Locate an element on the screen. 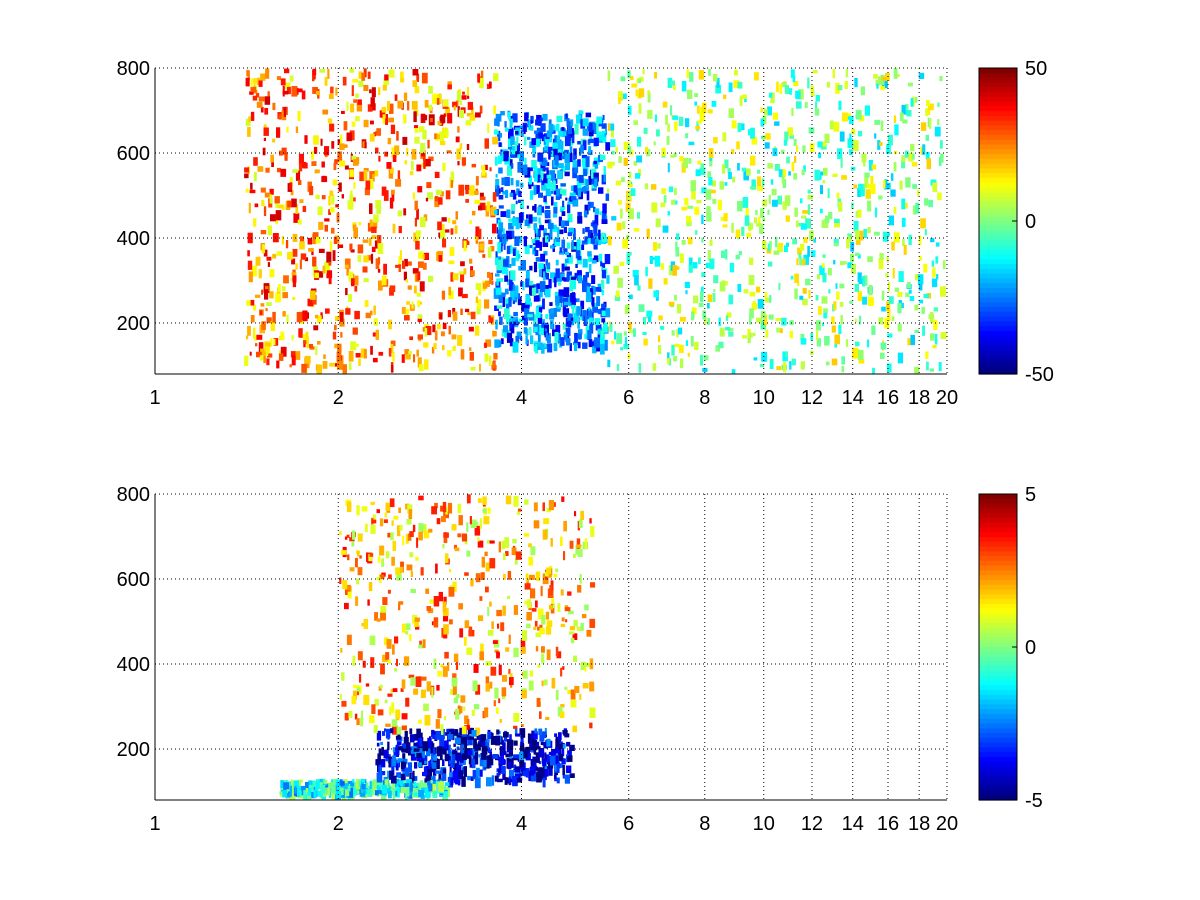  x-tick-label: 14 is located at coordinates (853, 824).